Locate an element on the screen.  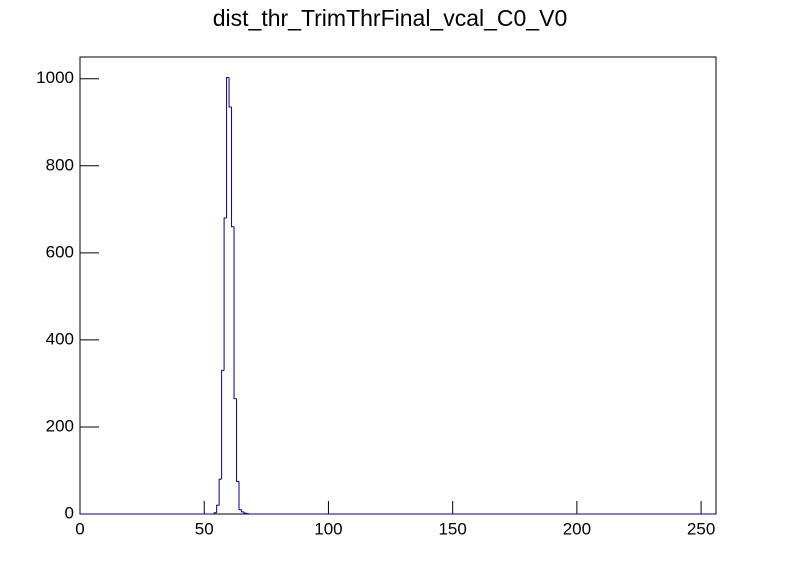
x-tick-label: 100 is located at coordinates (328, 528).